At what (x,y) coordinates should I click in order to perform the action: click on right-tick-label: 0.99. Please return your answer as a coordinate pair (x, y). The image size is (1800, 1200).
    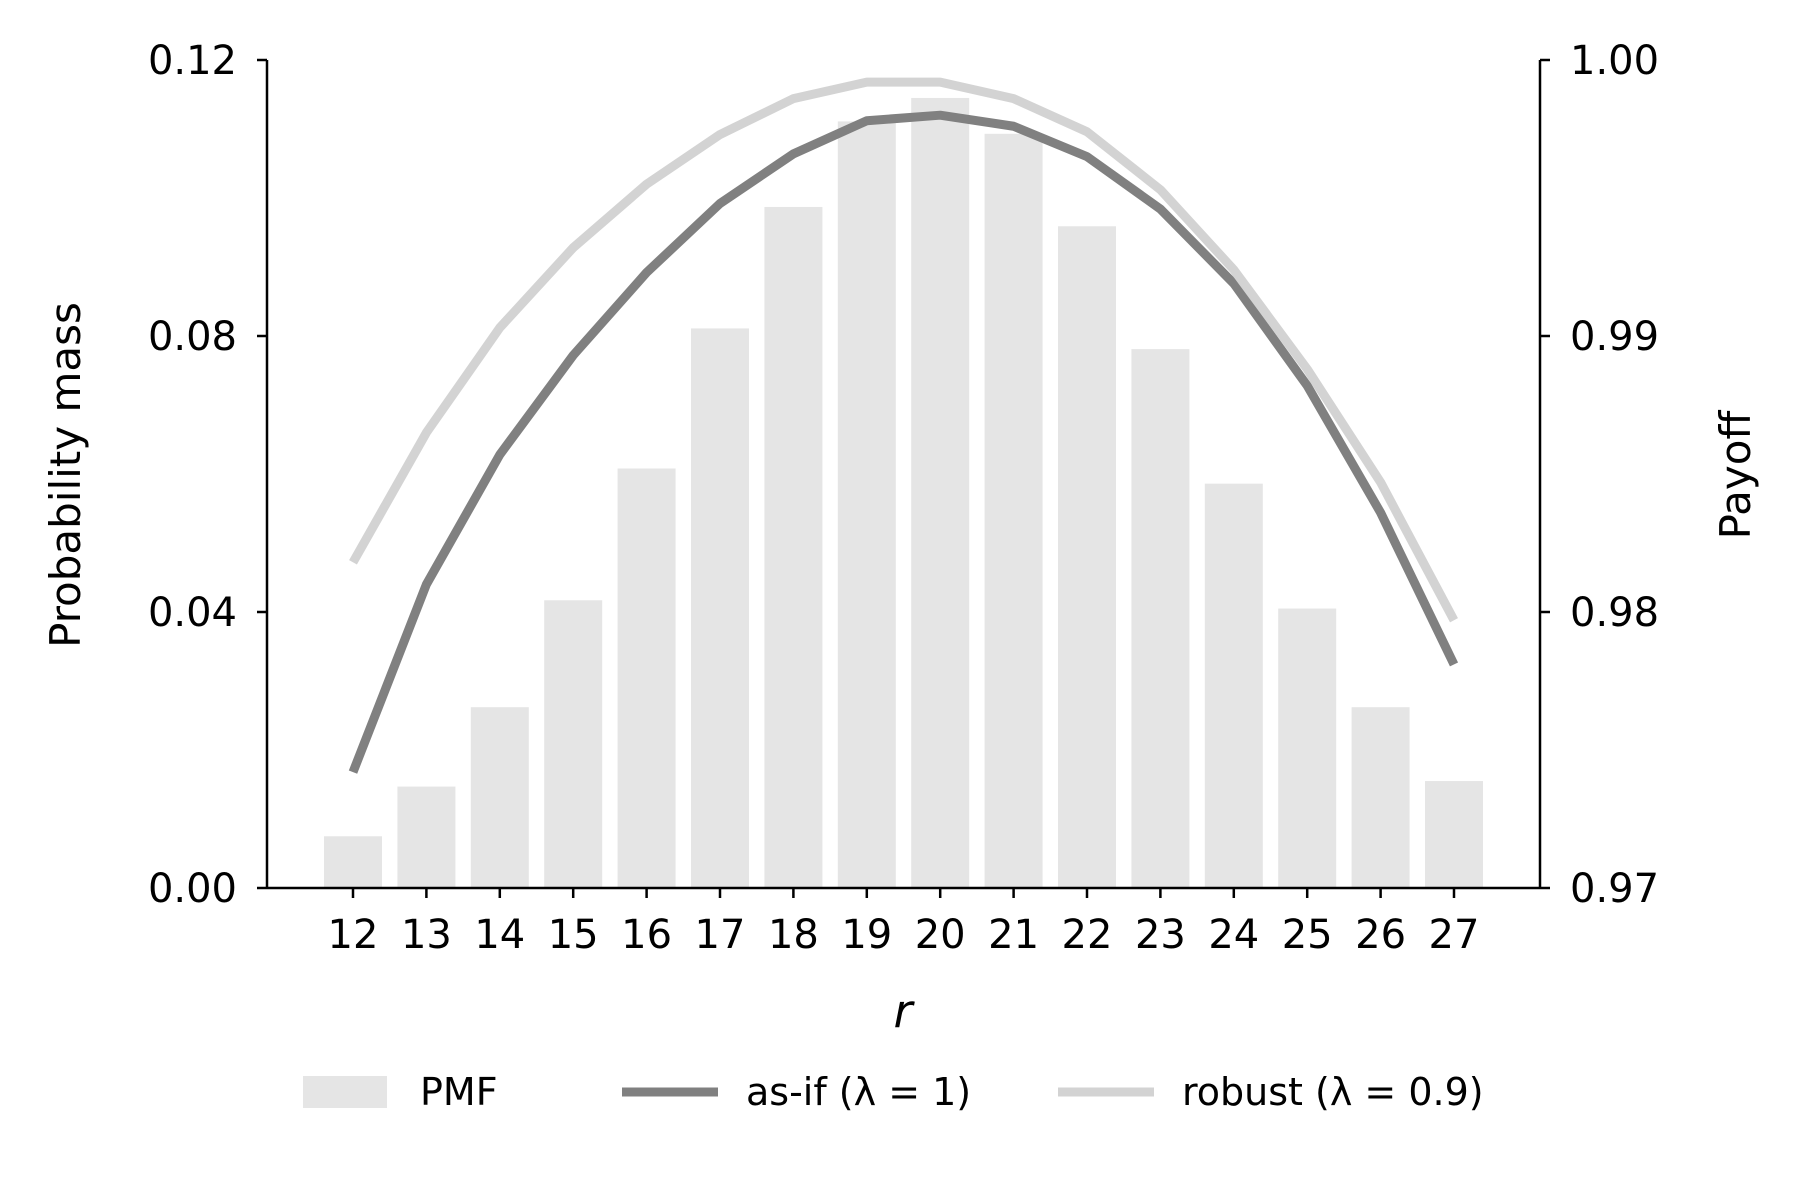
    Looking at the image, I should click on (1614, 337).